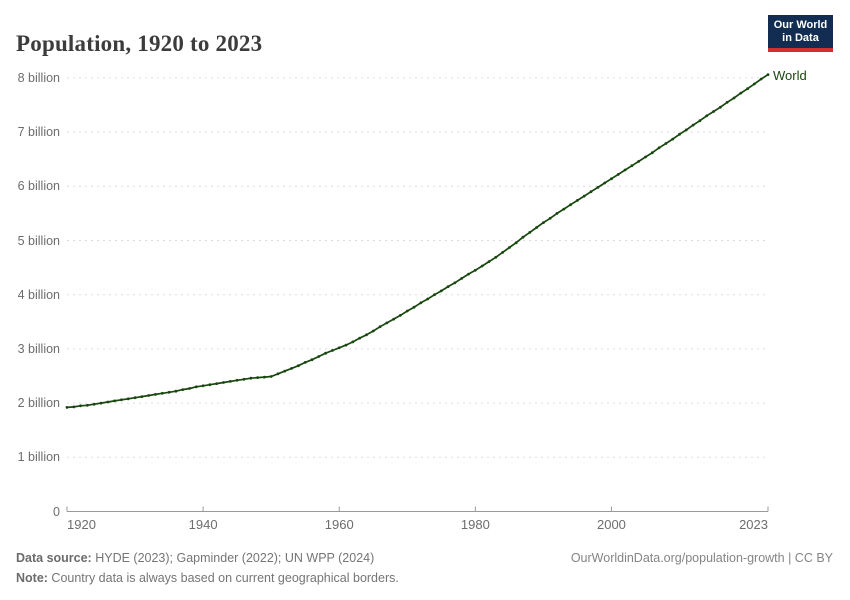 This screenshot has width=850, height=600. What do you see at coordinates (56, 511) in the screenshot?
I see `y-tick-label: 0` at bounding box center [56, 511].